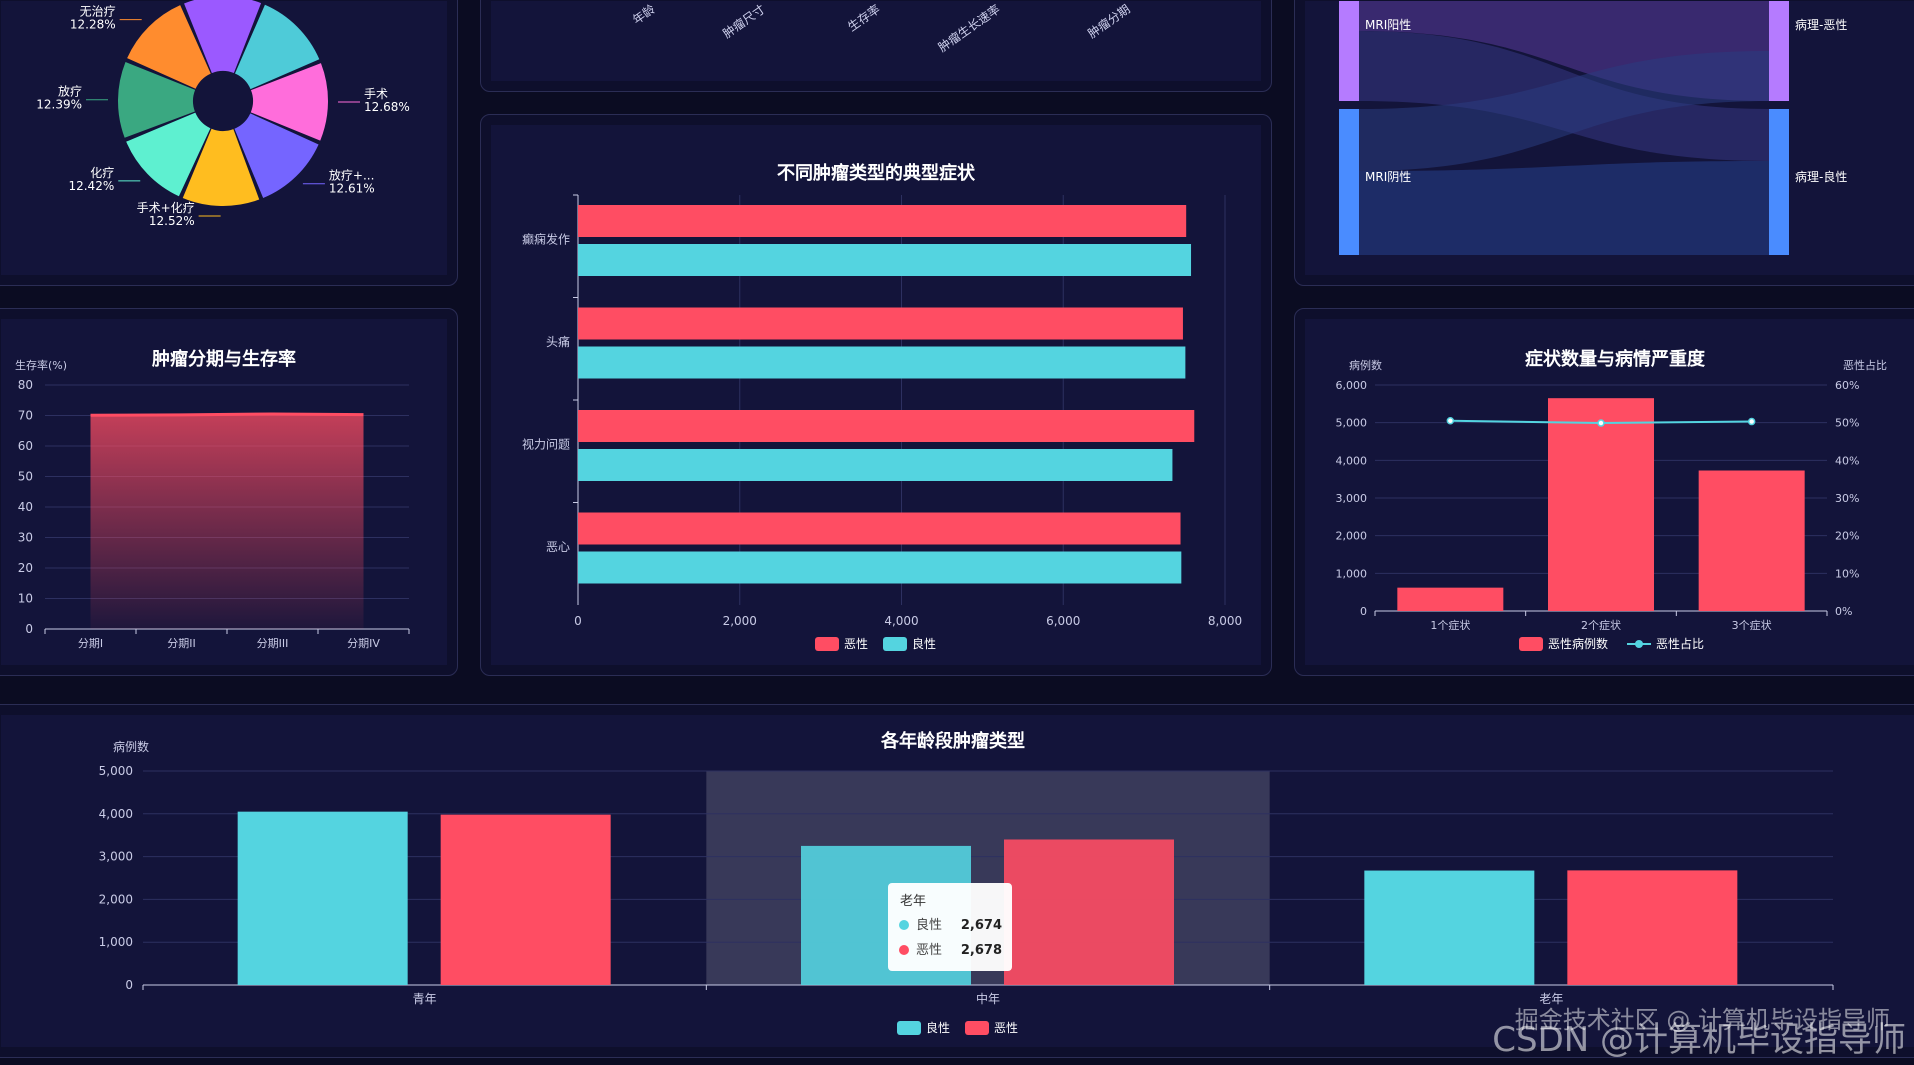  What do you see at coordinates (913, 901) in the screenshot?
I see `age-tooltip-title: 老年` at bounding box center [913, 901].